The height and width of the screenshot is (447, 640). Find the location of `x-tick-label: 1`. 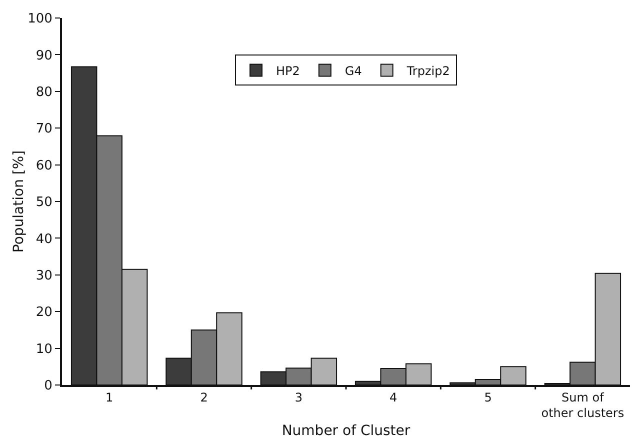

x-tick-label: 1 is located at coordinates (110, 397).